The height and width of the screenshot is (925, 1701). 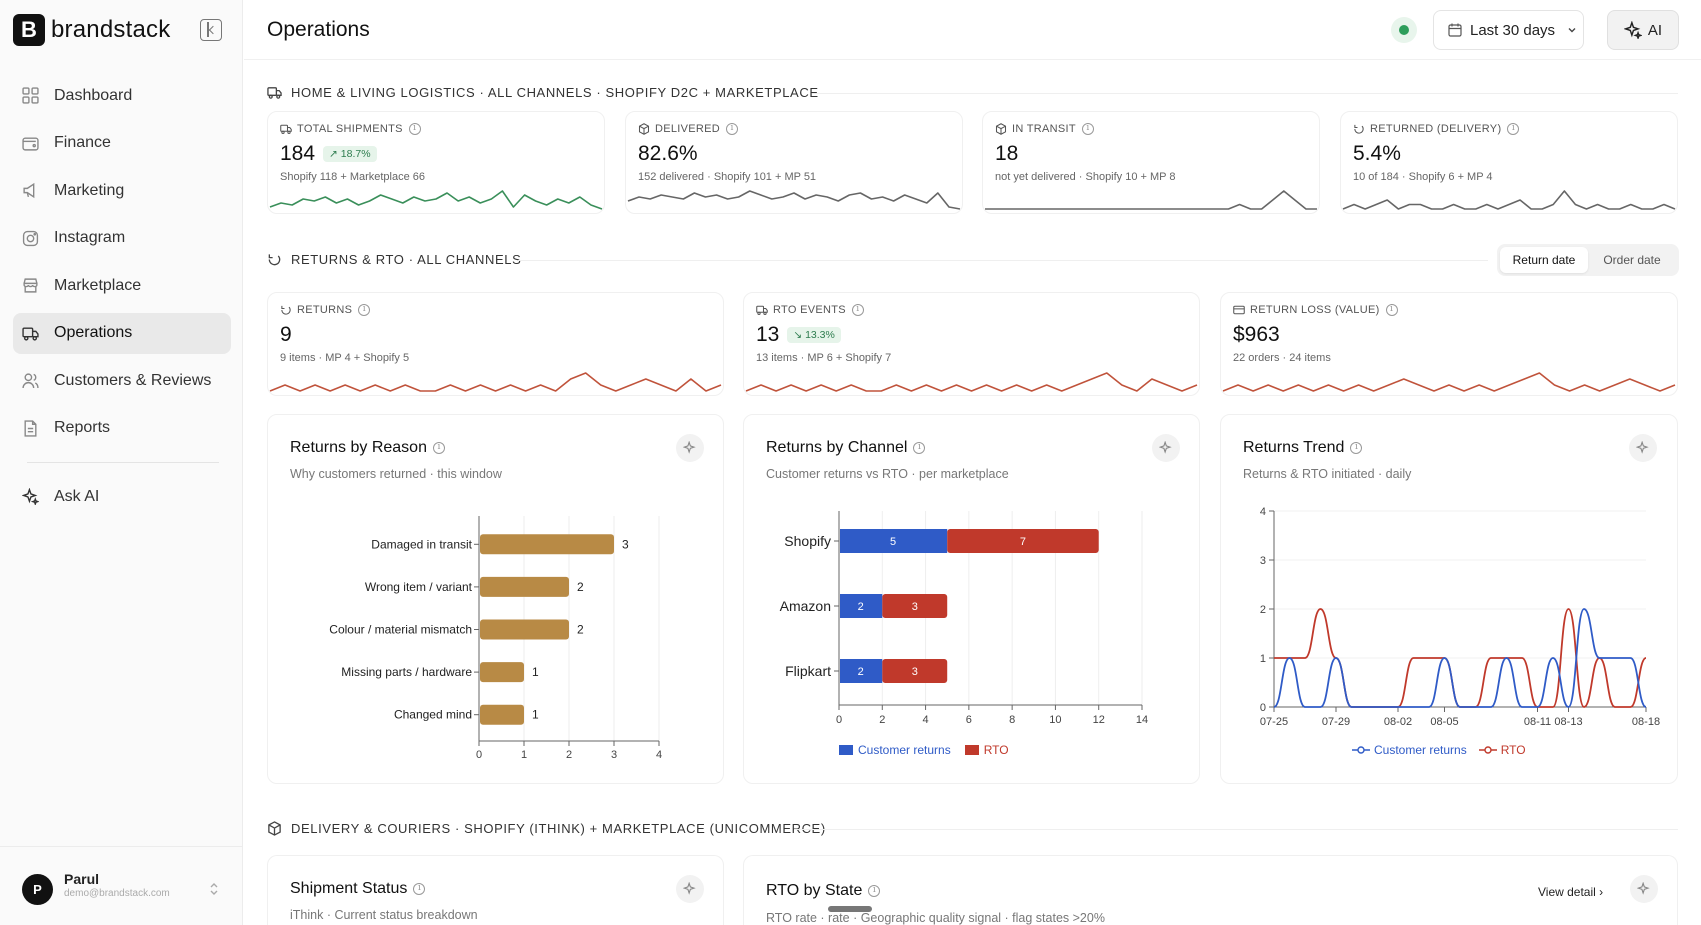 What do you see at coordinates (122, 428) in the screenshot?
I see `sidebar-item-reports: Reports` at bounding box center [122, 428].